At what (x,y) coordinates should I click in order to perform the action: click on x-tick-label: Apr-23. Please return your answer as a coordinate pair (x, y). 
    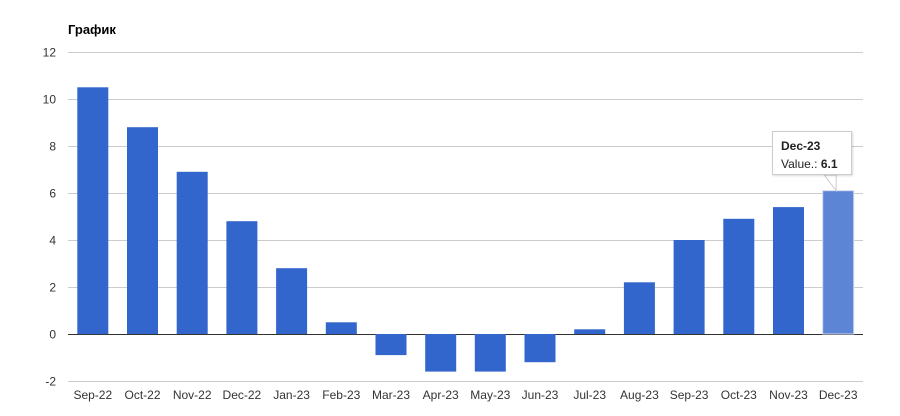
    Looking at the image, I should click on (441, 395).